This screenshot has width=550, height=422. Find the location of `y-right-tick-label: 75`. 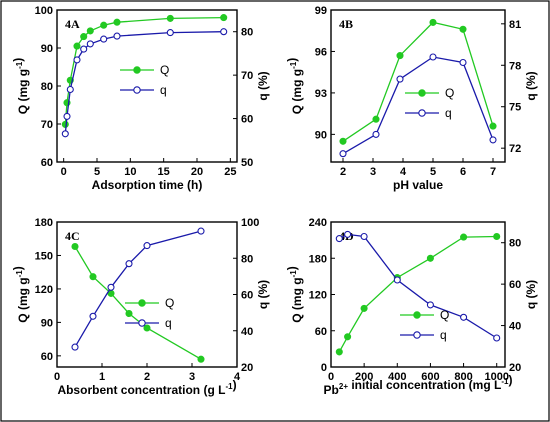

y-right-tick-label: 75 is located at coordinates (515, 108).